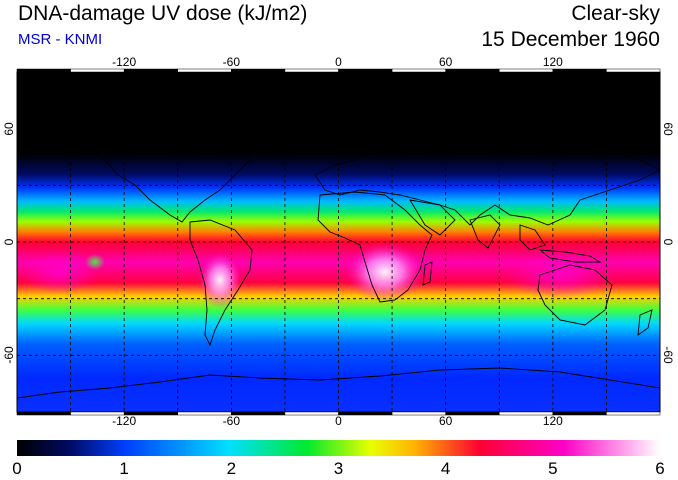  Describe the element at coordinates (231, 468) in the screenshot. I see `colorbar-label: 2` at that location.